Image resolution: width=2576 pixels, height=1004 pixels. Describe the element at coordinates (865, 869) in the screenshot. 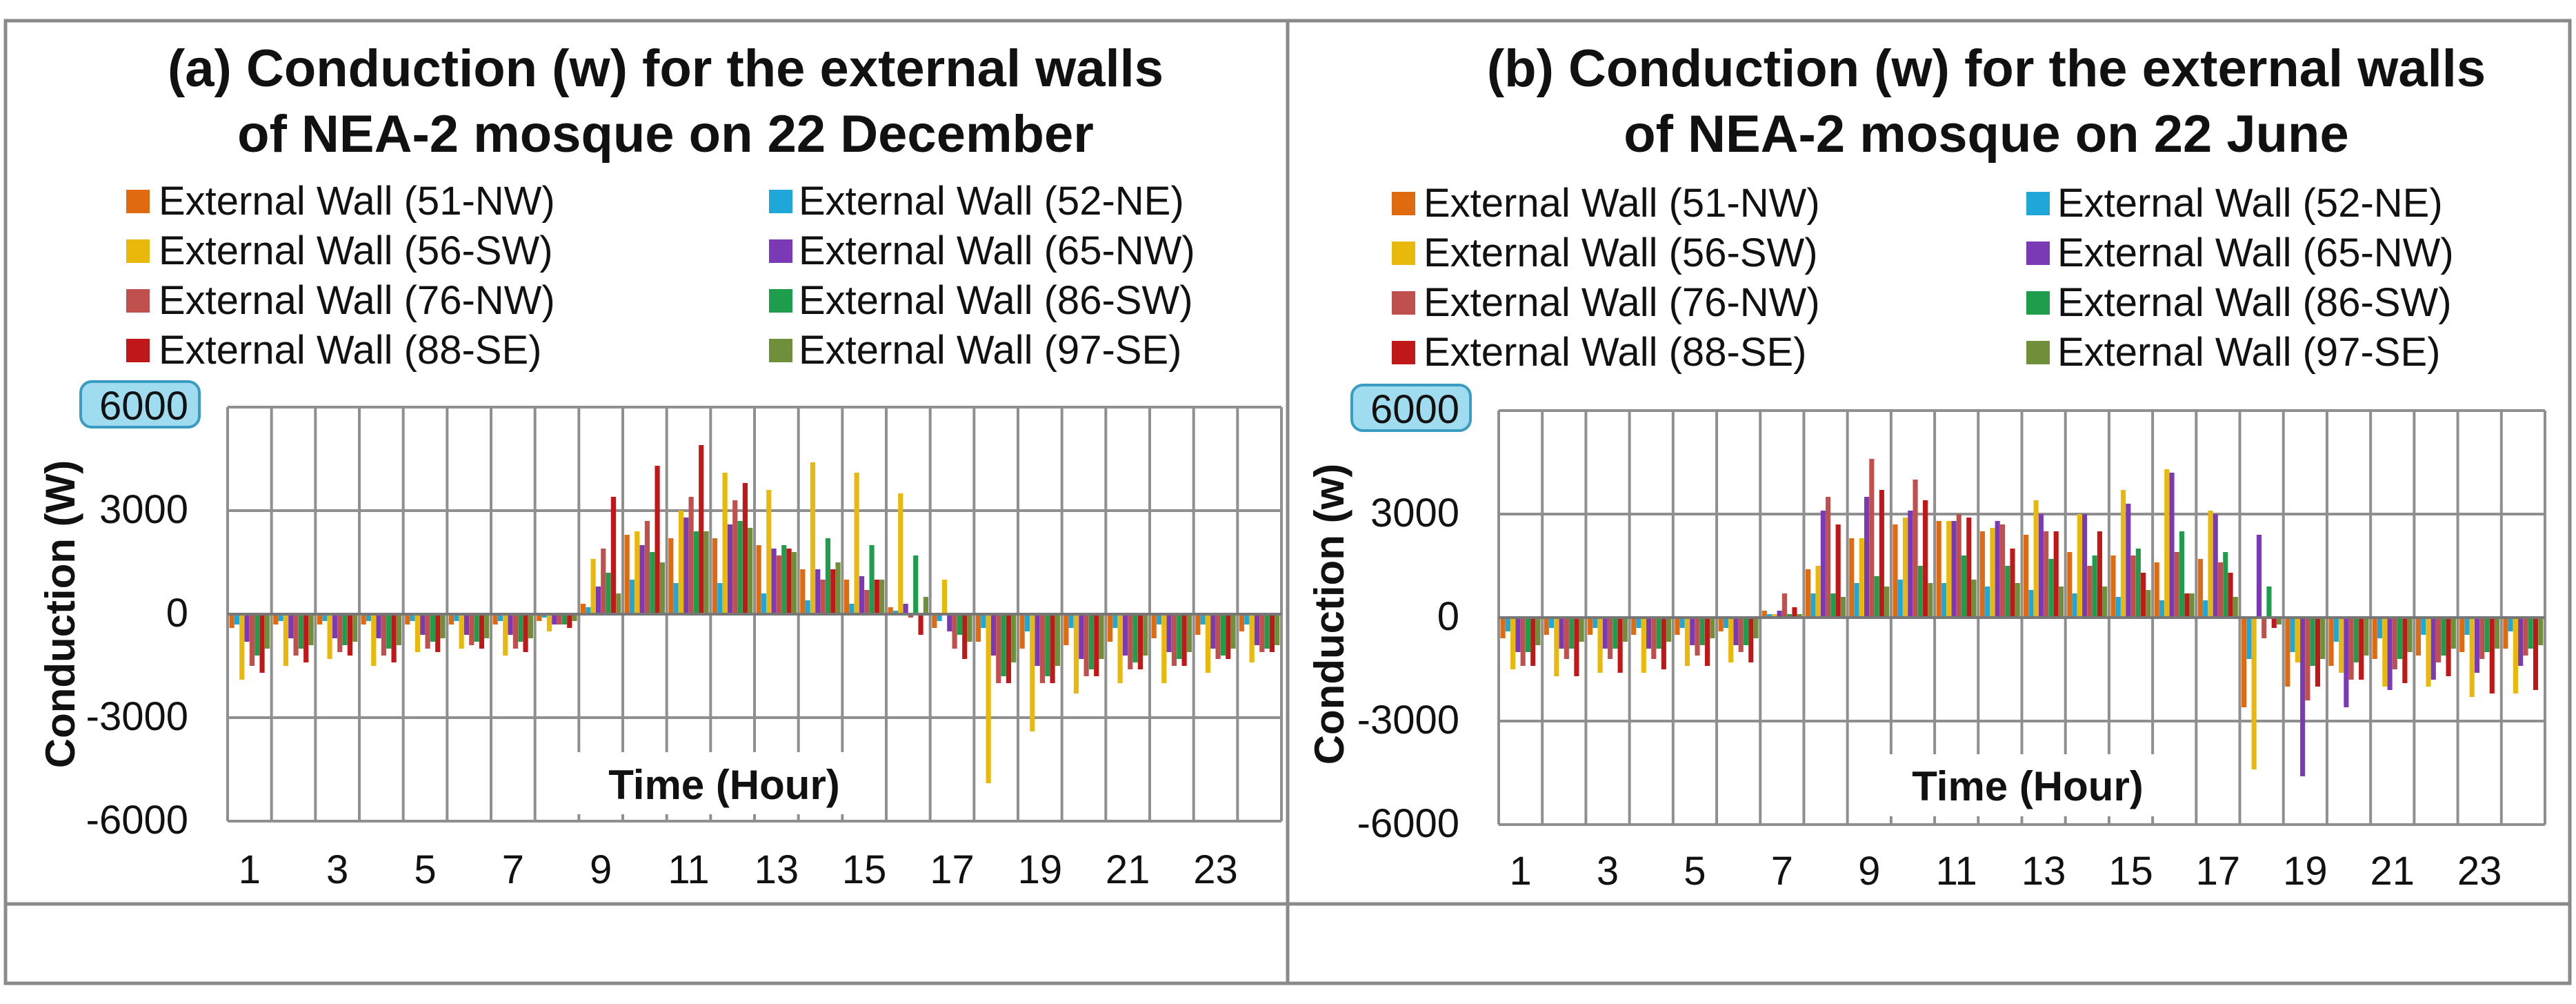

I see `xtick-label: 15` at that location.